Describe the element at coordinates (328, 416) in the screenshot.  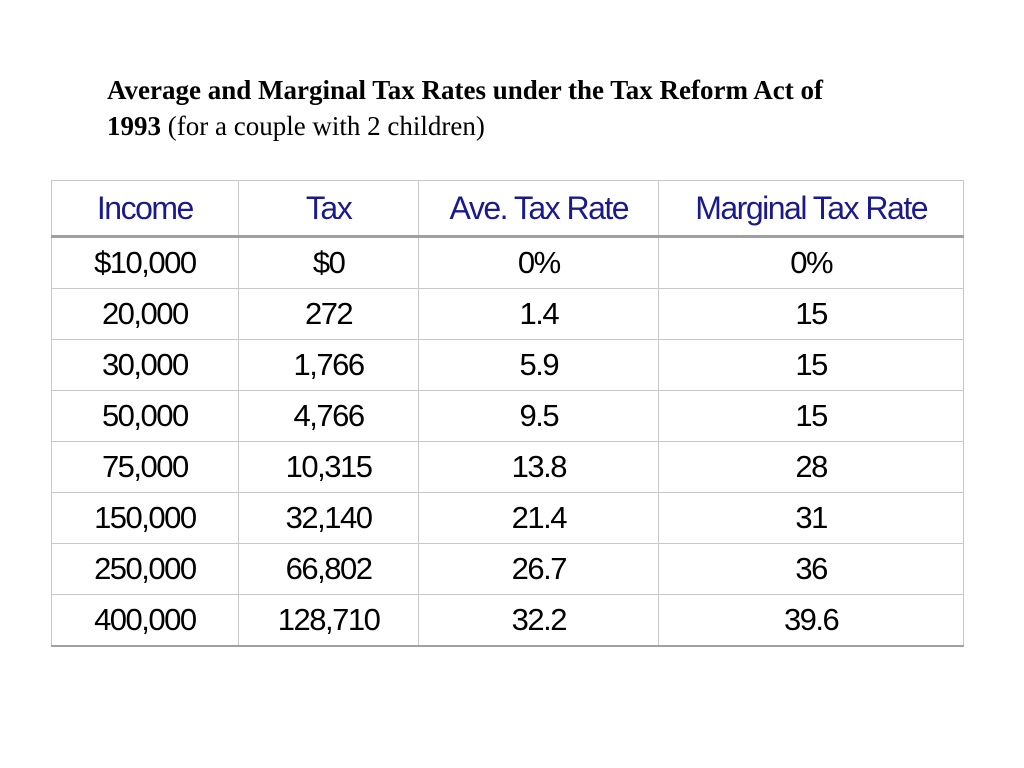
I see `cell-tax: 4,766` at that location.